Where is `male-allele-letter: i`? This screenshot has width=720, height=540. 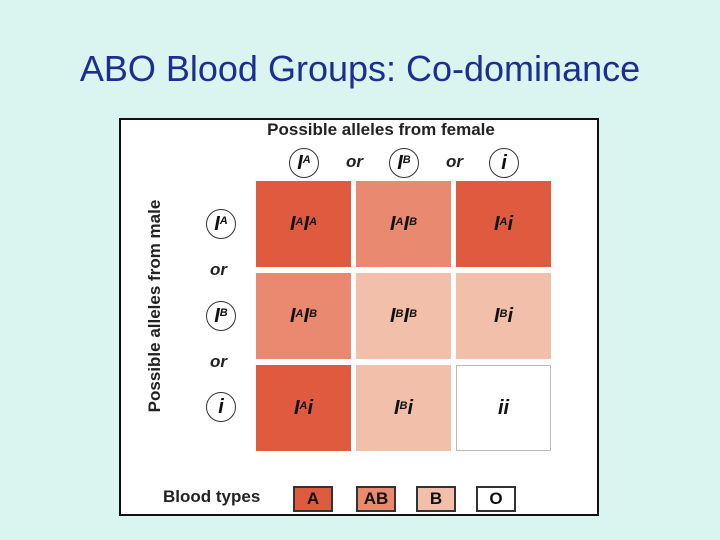
male-allele-letter: i is located at coordinates (221, 406).